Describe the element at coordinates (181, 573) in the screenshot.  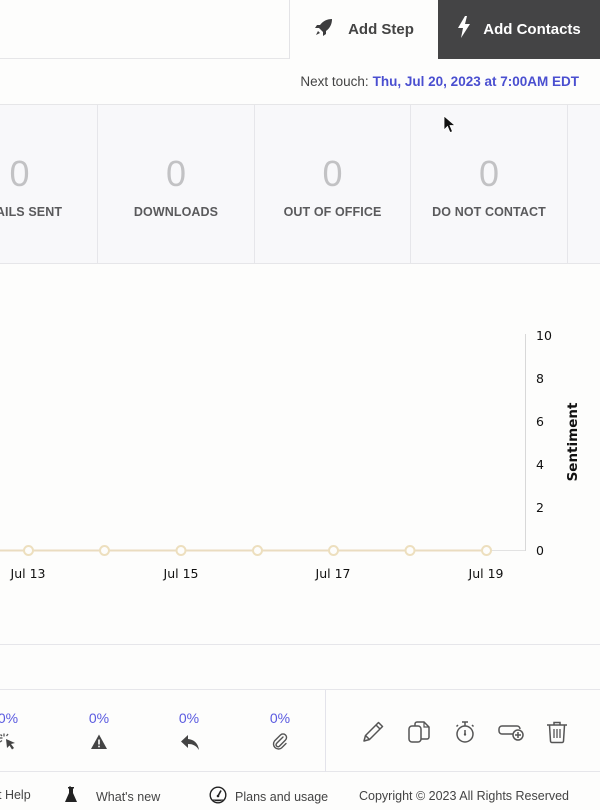
I see `x-tick: Jul 15` at that location.